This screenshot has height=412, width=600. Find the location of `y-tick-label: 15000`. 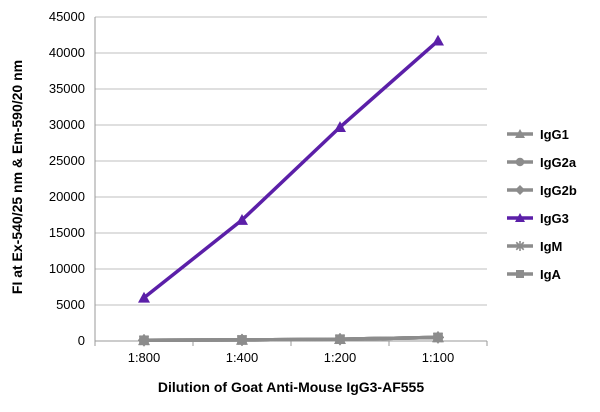

y-tick-label: 15000 is located at coordinates (67, 232).